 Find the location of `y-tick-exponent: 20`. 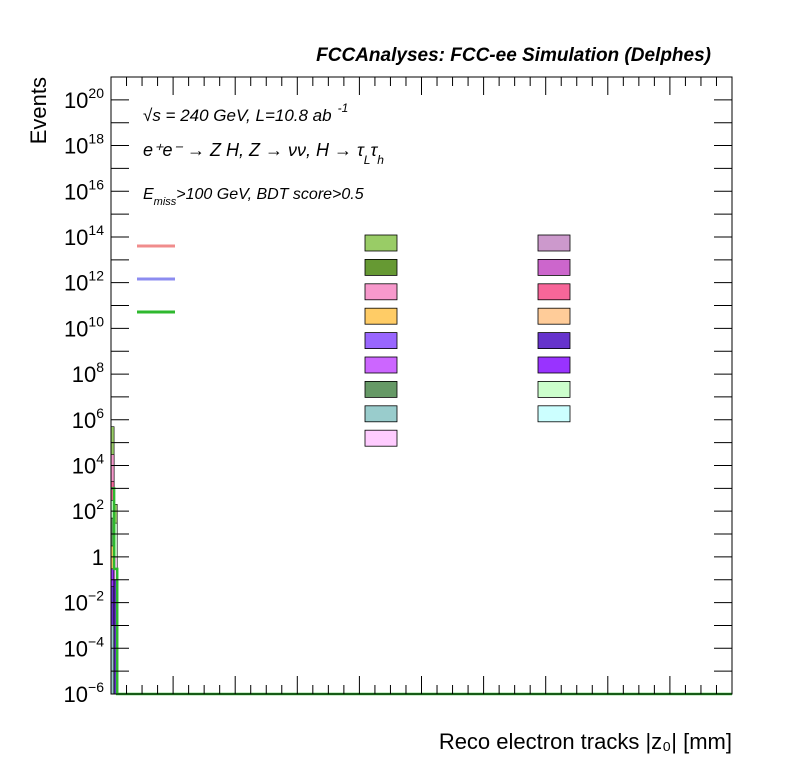

y-tick-exponent: 20 is located at coordinates (96, 93).